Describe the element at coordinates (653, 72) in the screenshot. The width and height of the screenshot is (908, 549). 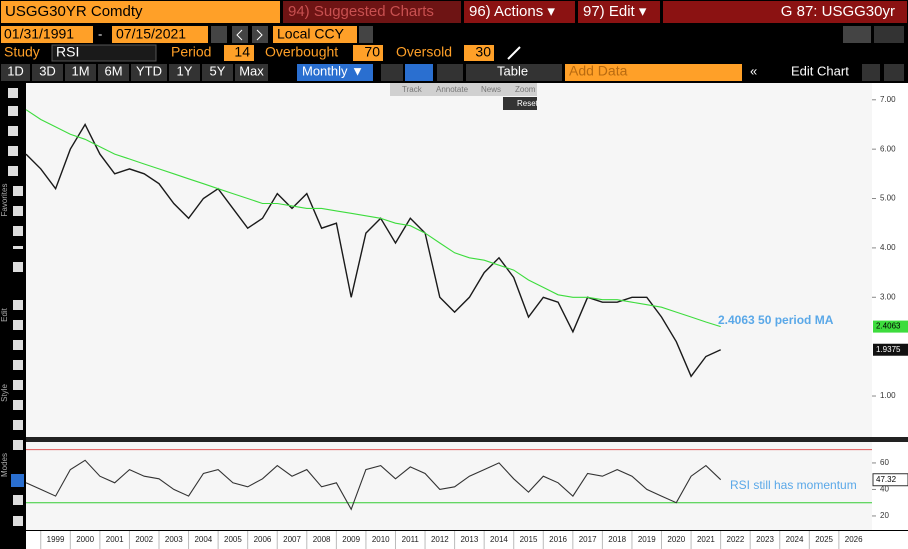
I see `add-data-field` at that location.